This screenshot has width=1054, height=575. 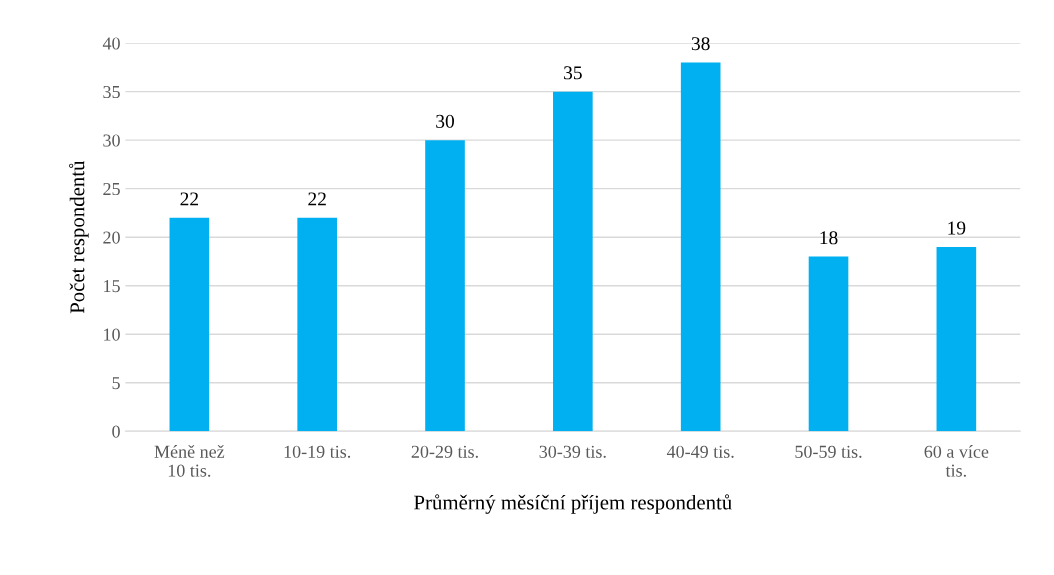 What do you see at coordinates (957, 228) in the screenshot?
I see `data-label: 19` at bounding box center [957, 228].